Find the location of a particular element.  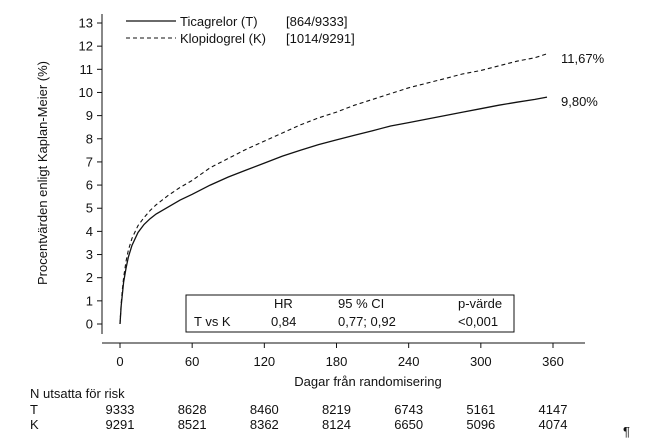

stats-box-frame is located at coordinates (350, 313).